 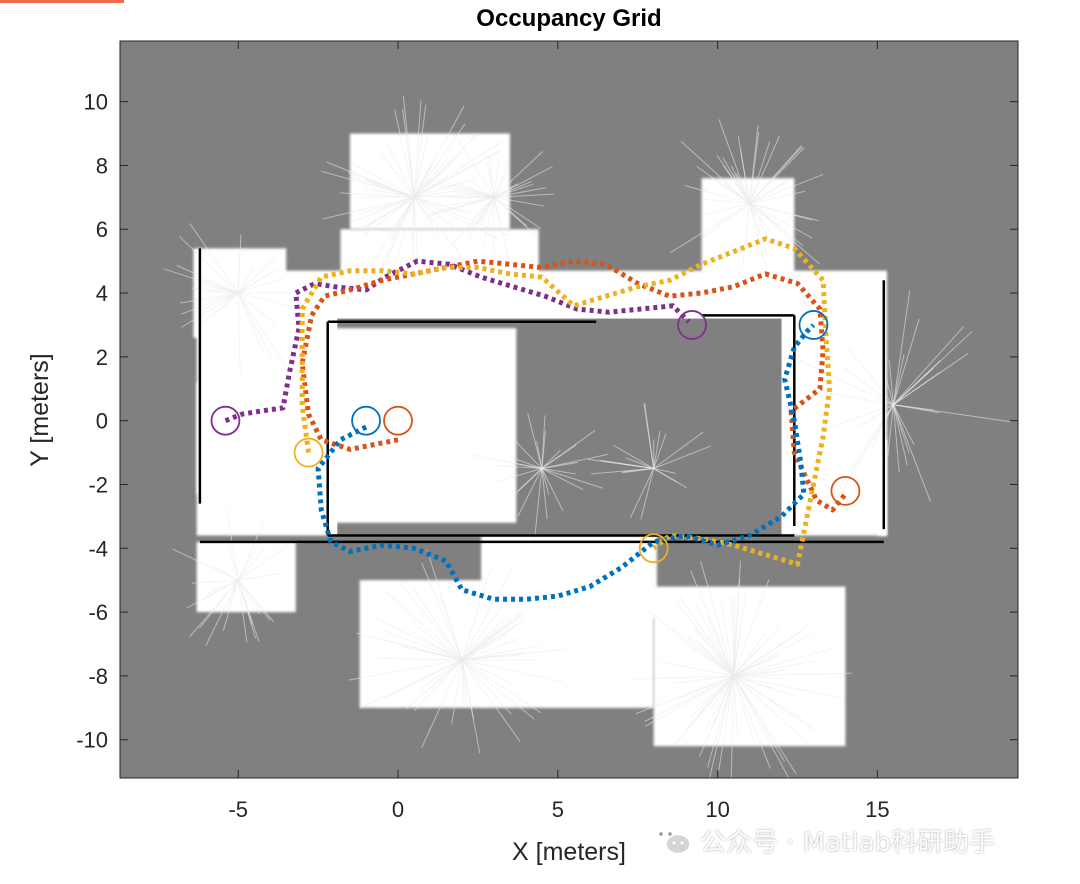 I want to click on free-space-region, so click(x=439, y=258).